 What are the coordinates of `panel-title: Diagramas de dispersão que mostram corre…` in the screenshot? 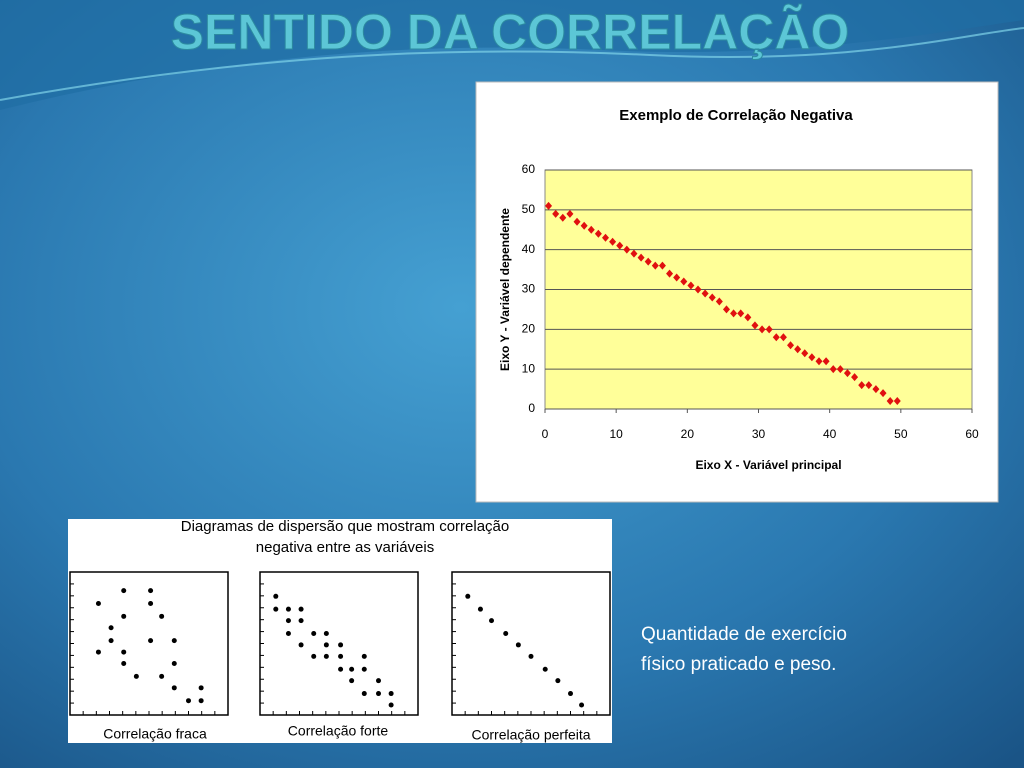 It's located at (345, 526).